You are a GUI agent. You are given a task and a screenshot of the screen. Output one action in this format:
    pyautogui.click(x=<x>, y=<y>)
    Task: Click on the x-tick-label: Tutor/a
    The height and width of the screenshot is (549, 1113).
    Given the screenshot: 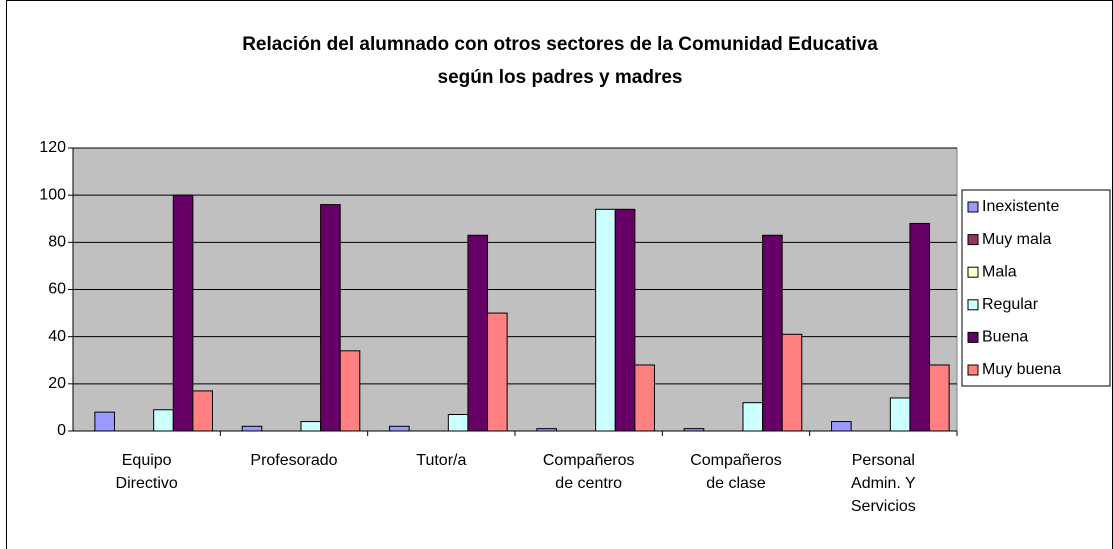 What is the action you would take?
    pyautogui.click(x=441, y=460)
    